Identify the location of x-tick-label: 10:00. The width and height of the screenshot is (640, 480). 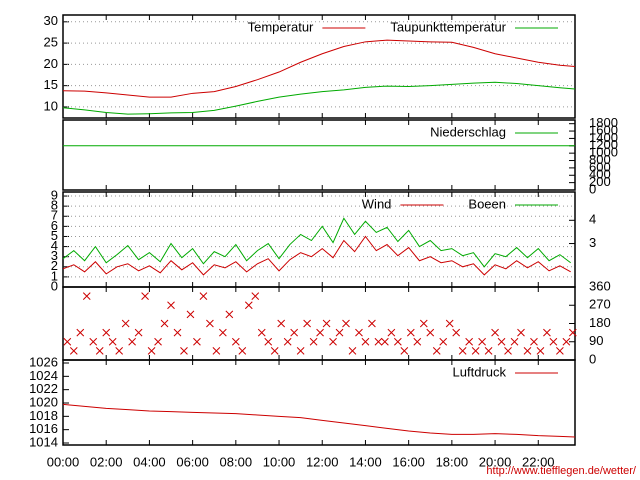
(279, 461).